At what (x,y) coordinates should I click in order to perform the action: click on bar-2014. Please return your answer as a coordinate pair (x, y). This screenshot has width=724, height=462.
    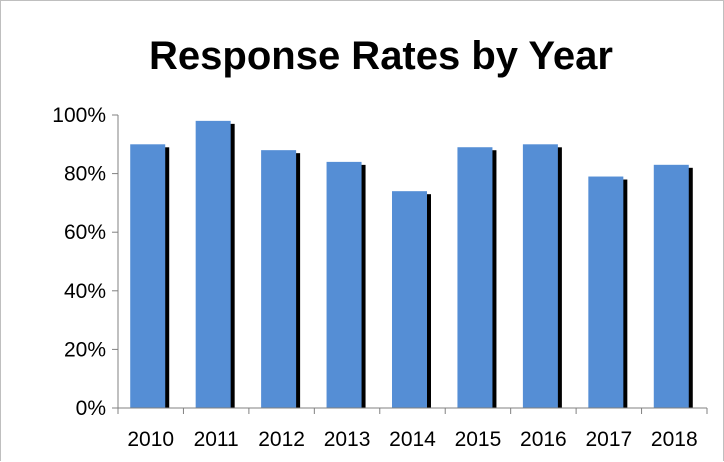
    Looking at the image, I should click on (409, 299).